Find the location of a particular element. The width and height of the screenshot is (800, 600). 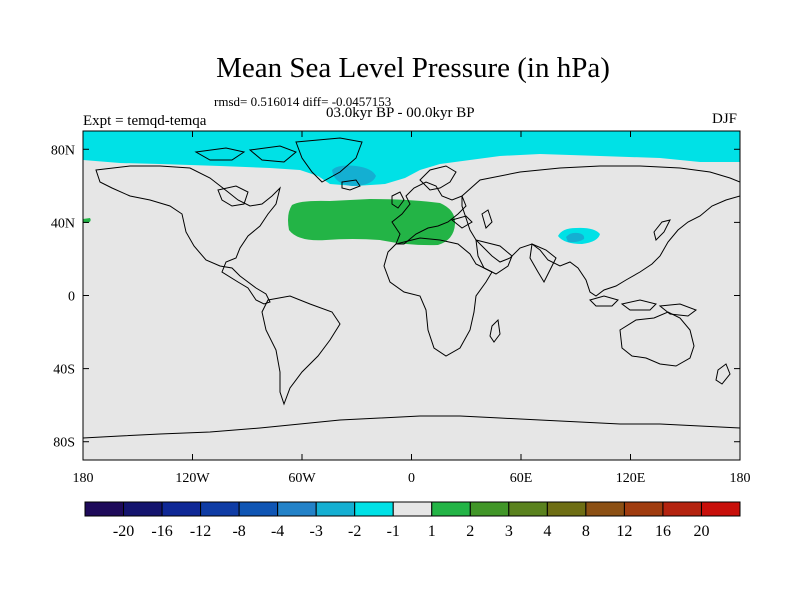

colorbar-label: -4 is located at coordinates (277, 531).